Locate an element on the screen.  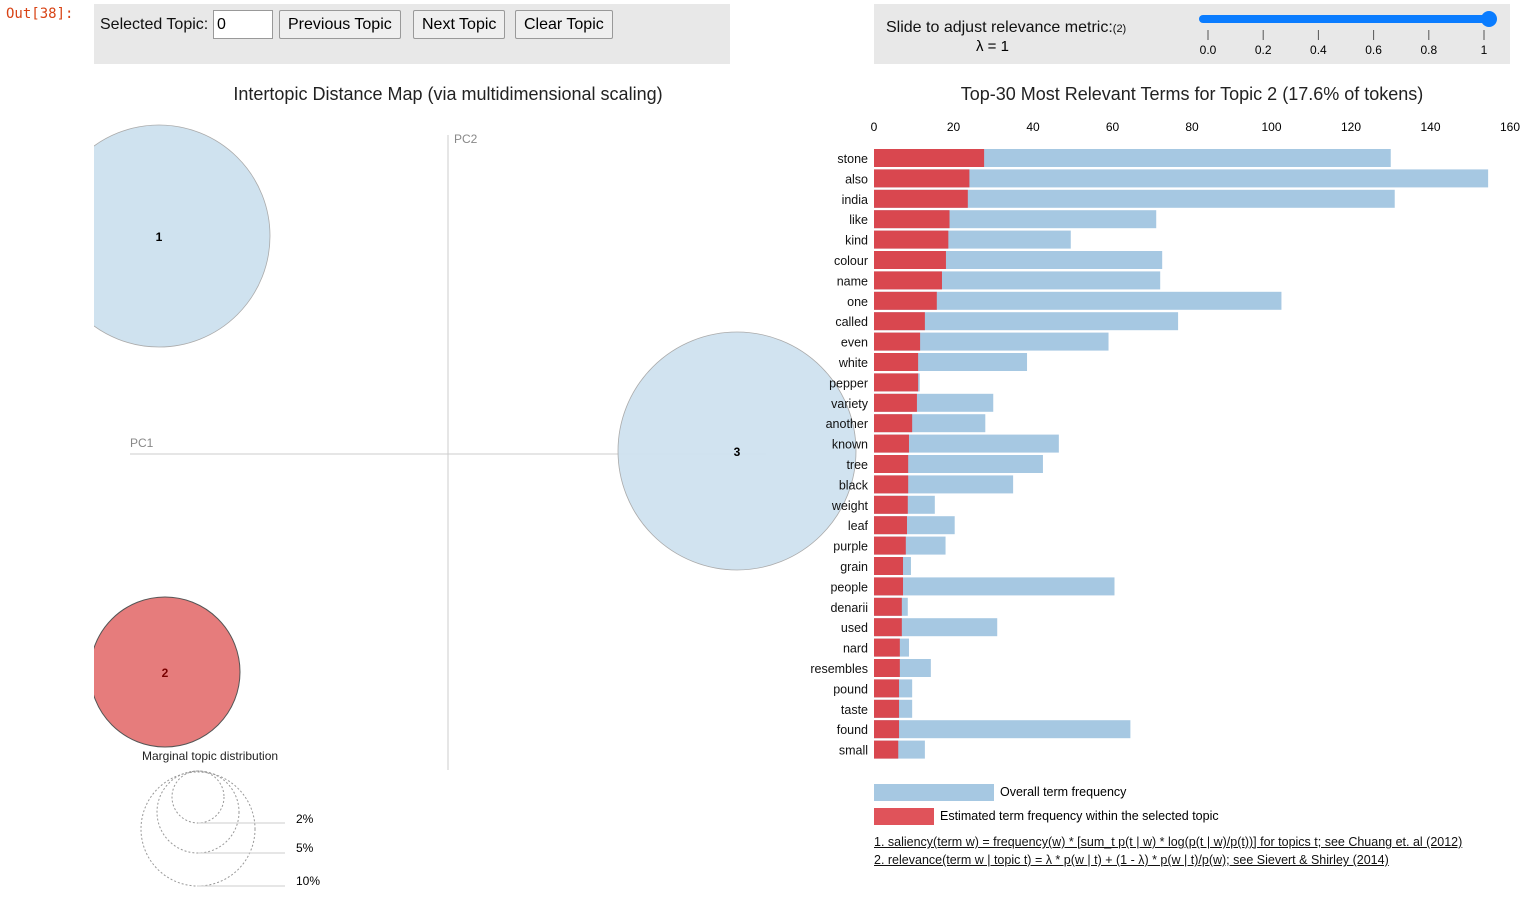
bar-topic-one is located at coordinates (905, 300).